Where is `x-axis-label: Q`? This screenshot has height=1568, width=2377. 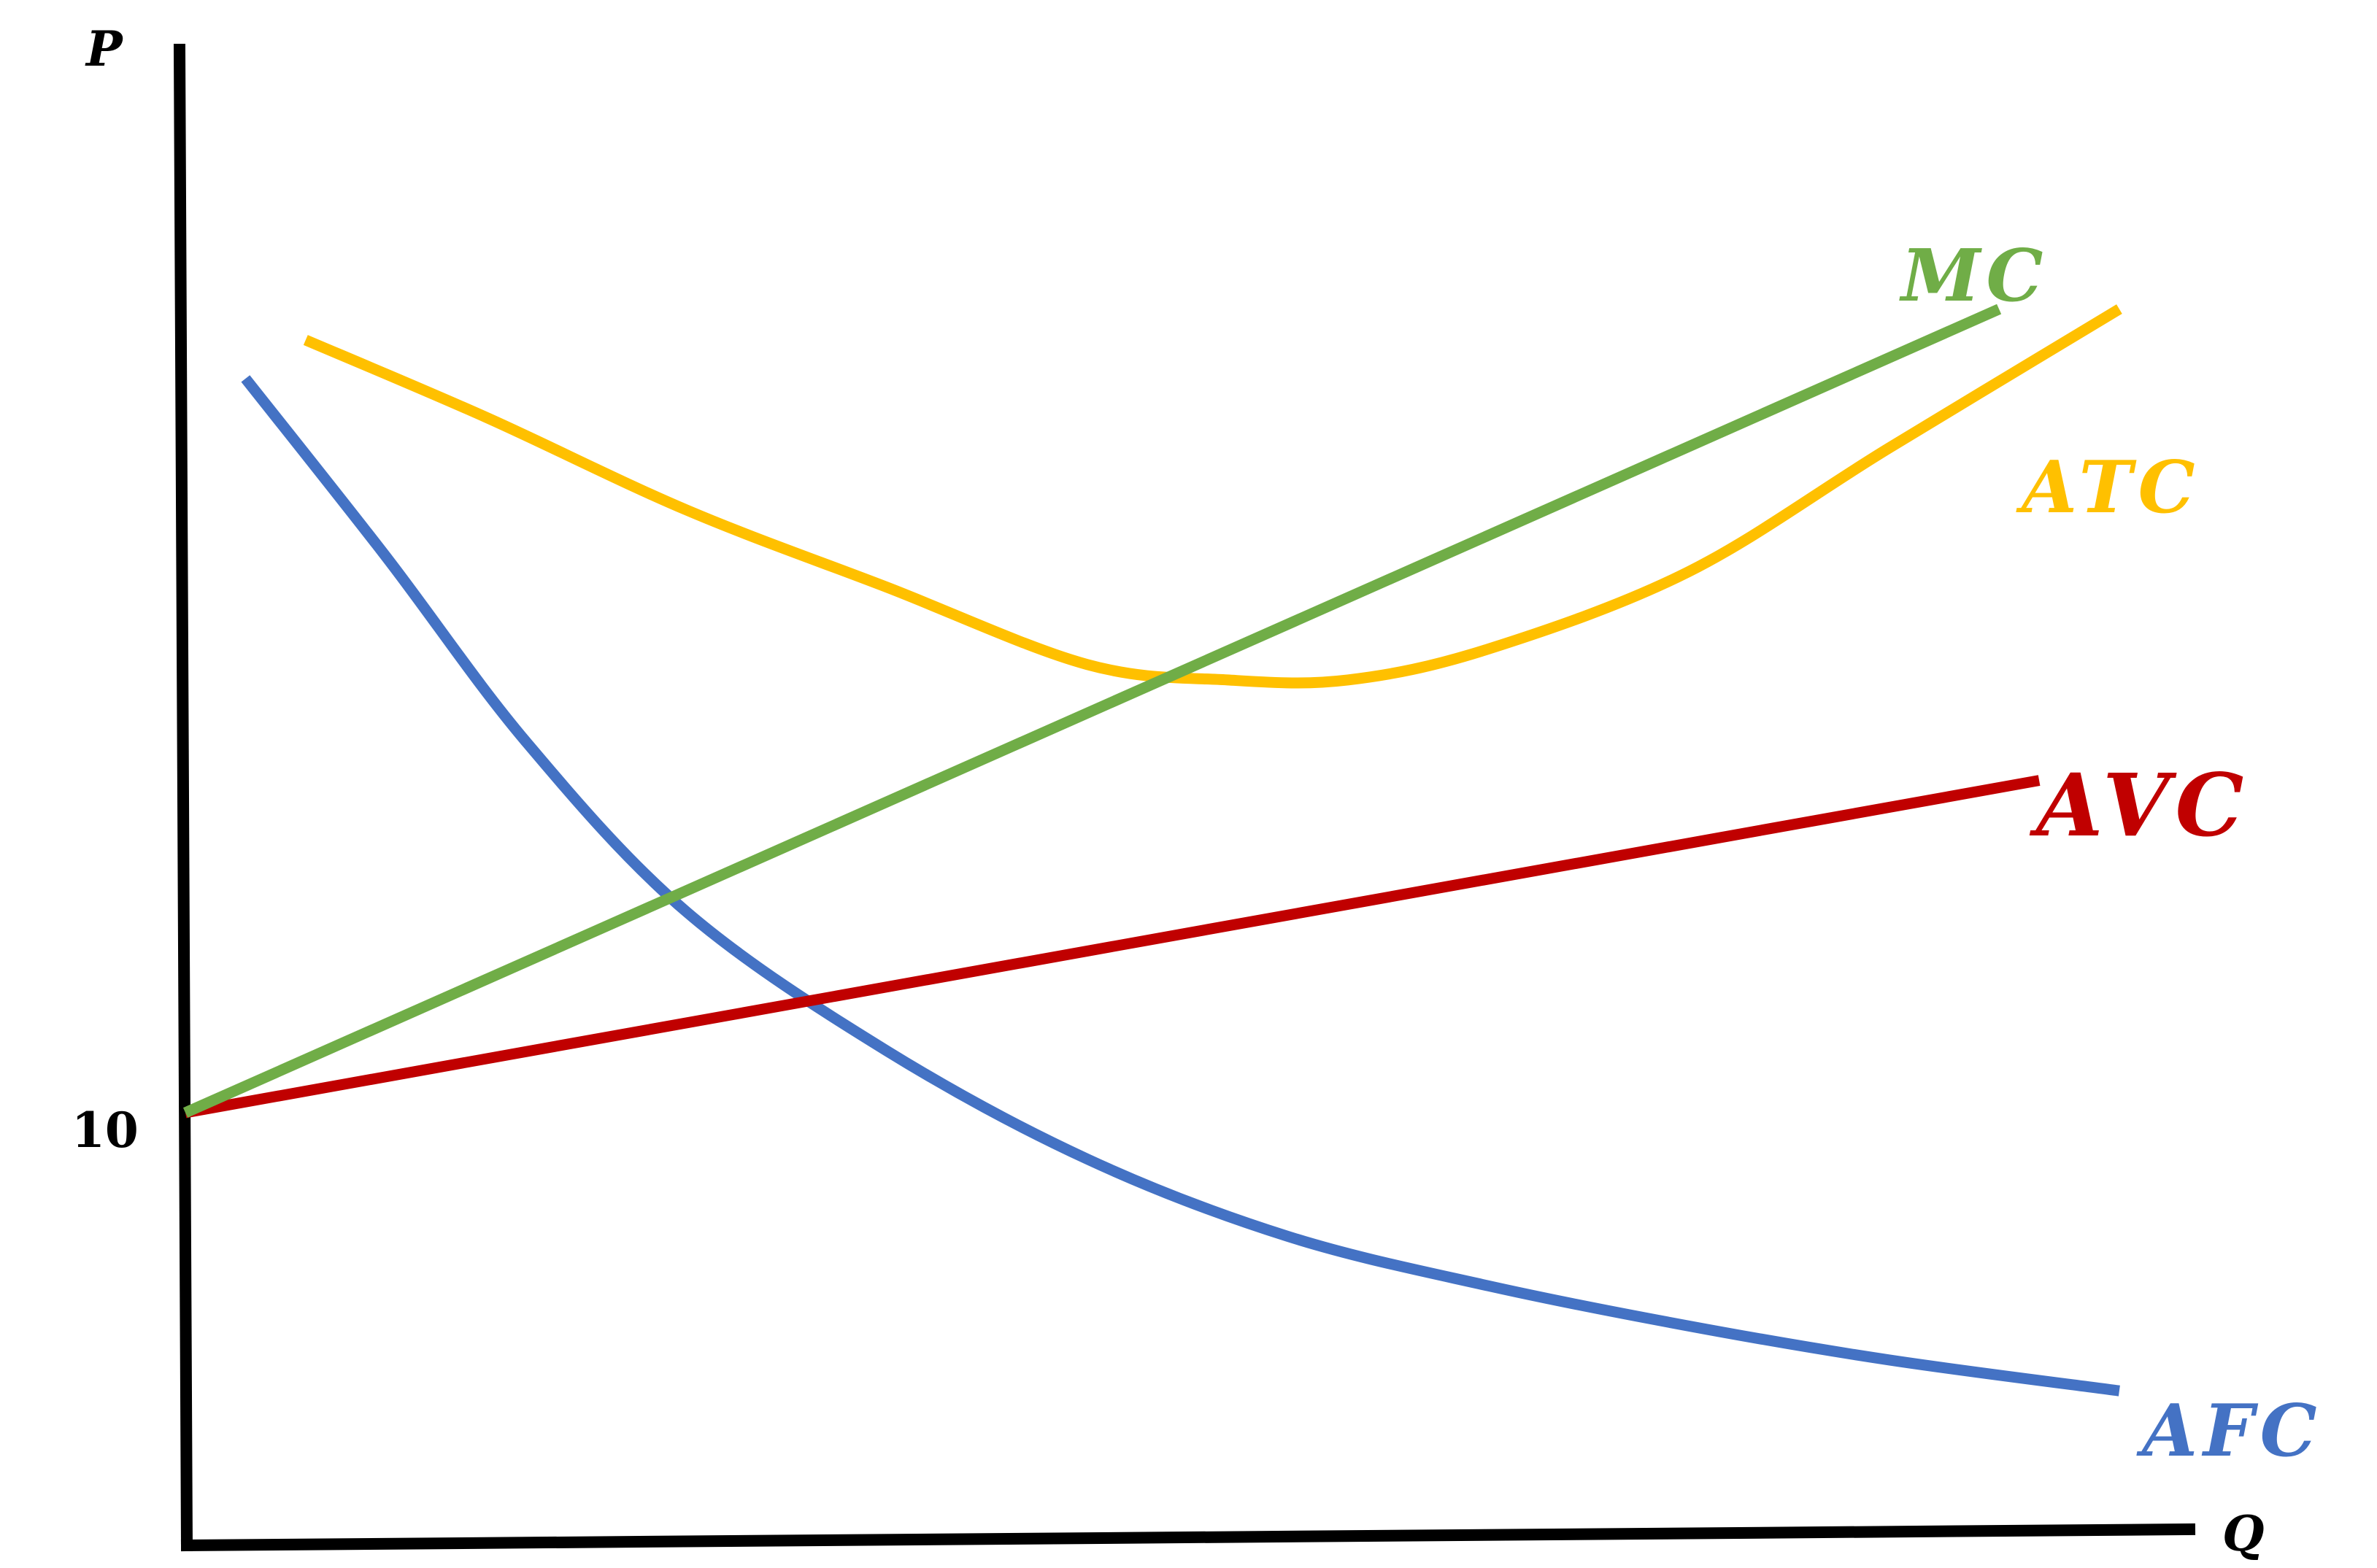
x-axis-label: Q is located at coordinates (2244, 1533).